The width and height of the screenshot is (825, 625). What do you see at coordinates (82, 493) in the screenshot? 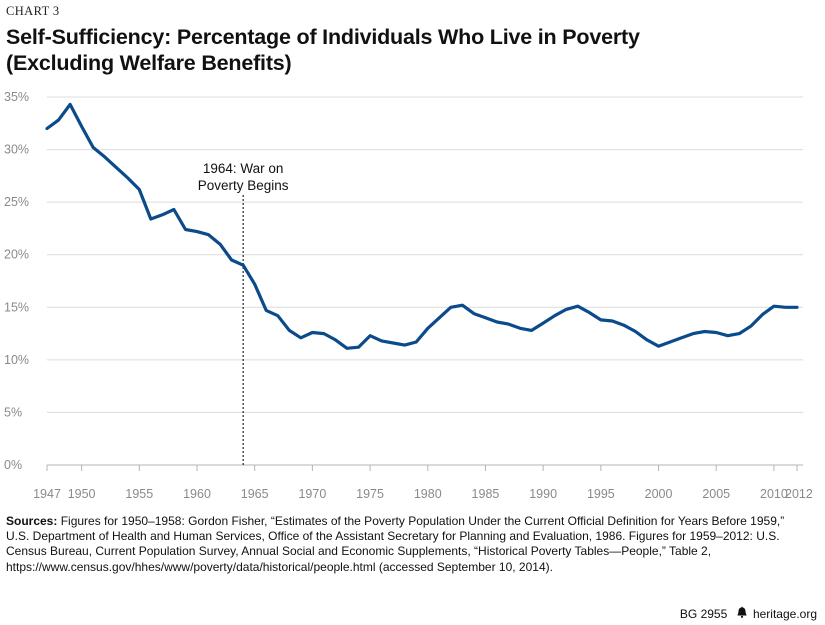
I see `x-tick-label: 1950` at bounding box center [82, 493].